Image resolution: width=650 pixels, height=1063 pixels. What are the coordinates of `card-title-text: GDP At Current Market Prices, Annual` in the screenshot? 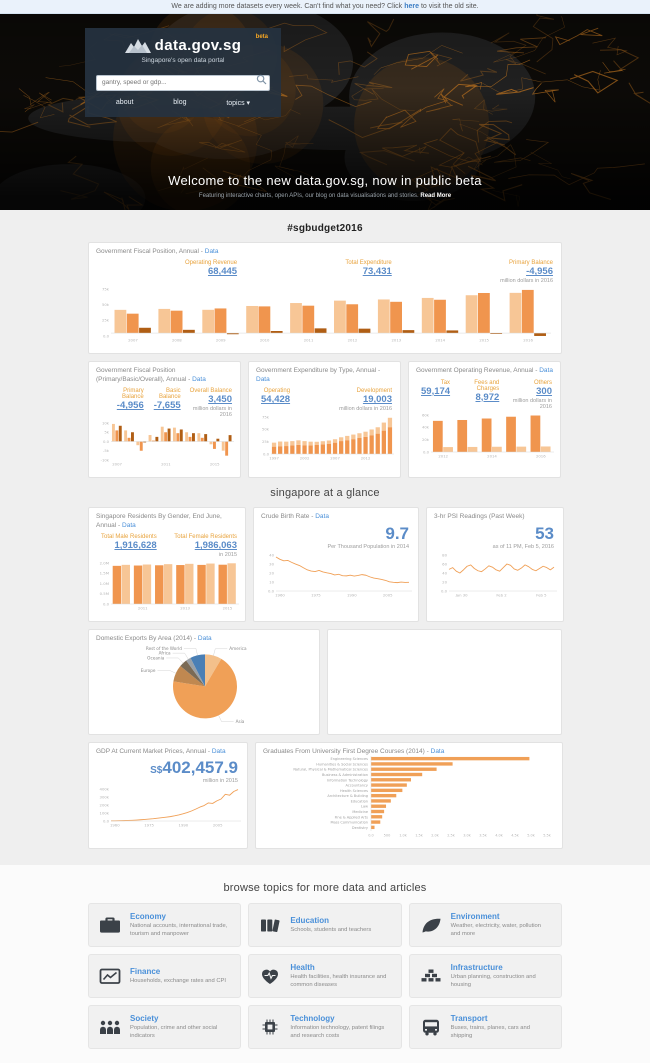 It's located at (151, 751).